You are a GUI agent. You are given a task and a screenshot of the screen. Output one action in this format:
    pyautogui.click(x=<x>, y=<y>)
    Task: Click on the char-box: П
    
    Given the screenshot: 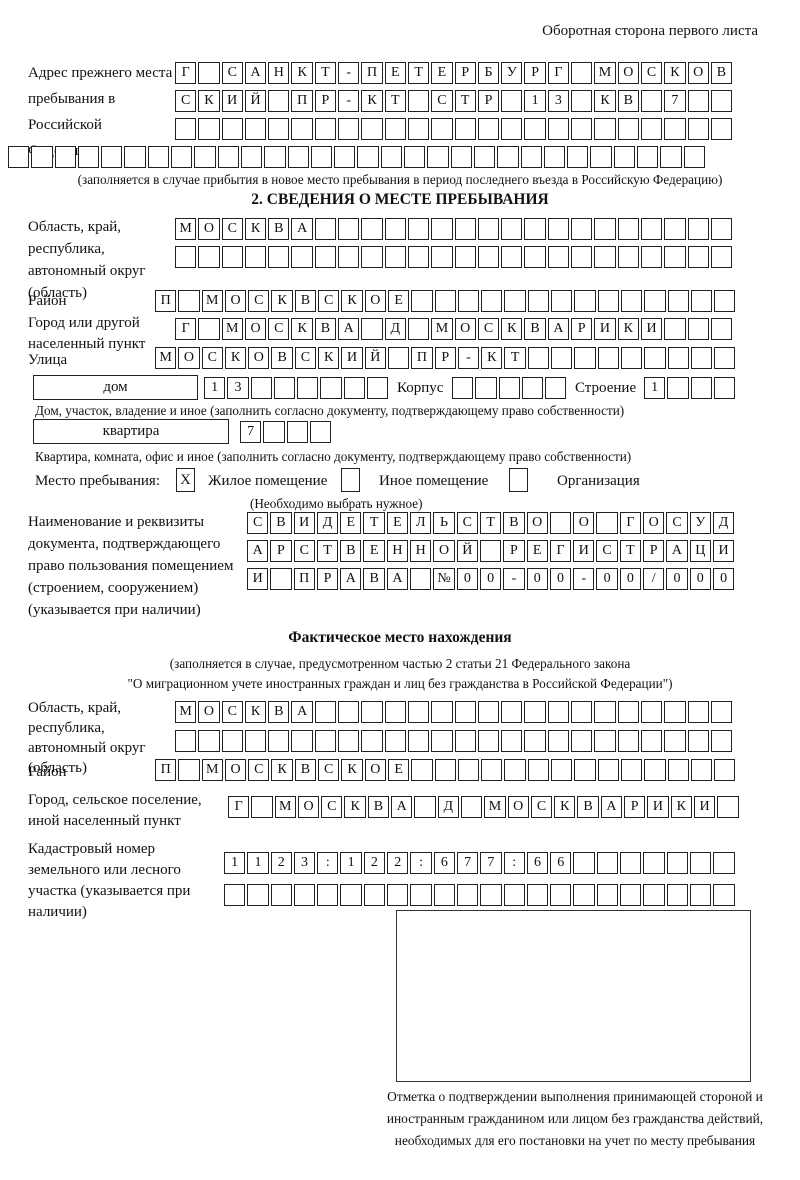 What is the action you would take?
    pyautogui.click(x=304, y=579)
    